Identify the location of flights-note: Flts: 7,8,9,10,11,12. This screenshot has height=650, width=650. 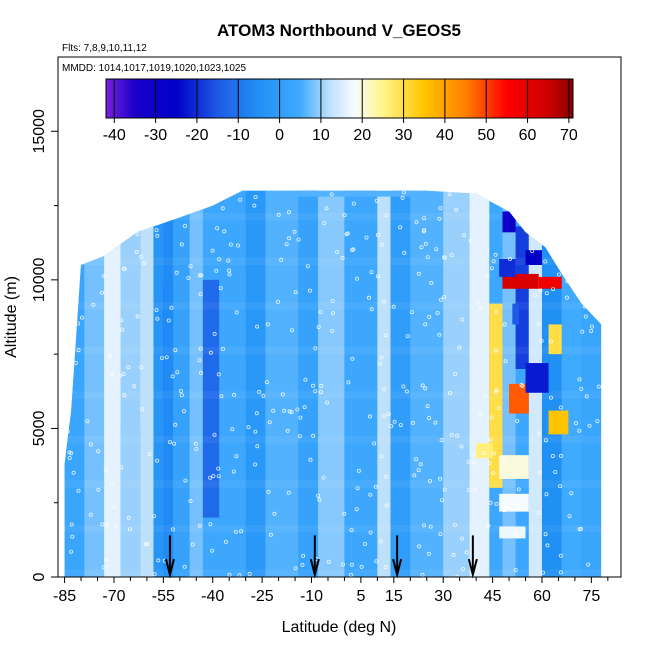
(104, 48).